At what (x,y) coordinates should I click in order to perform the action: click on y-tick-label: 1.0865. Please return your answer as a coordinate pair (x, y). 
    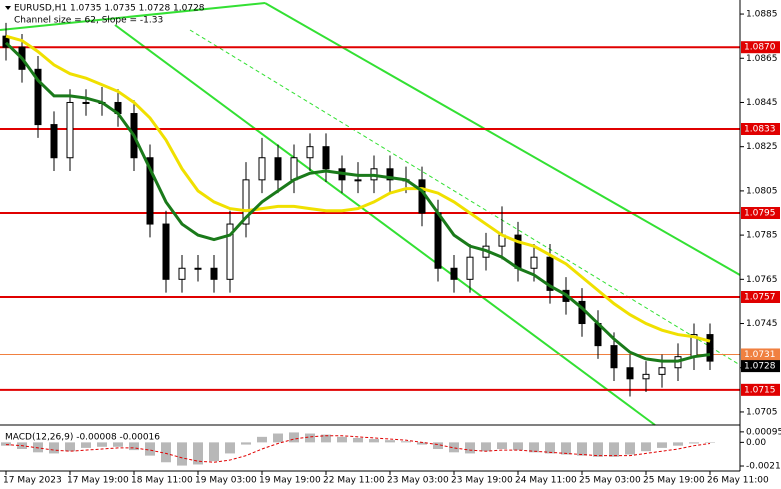
    Looking at the image, I should click on (762, 59).